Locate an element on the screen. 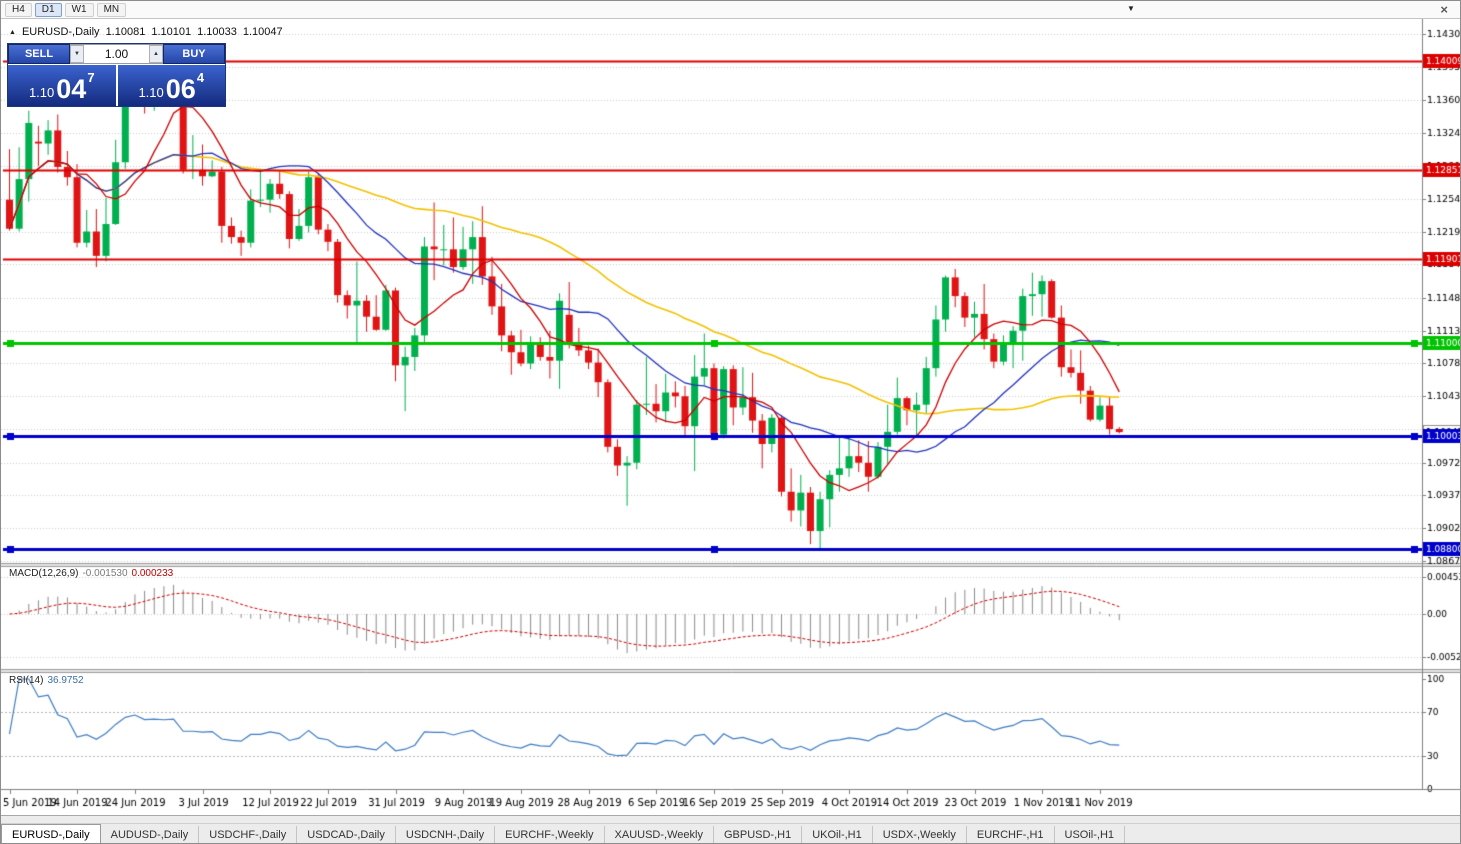  chart-tab-eurchf-weekly: EURCHF-,Weekly is located at coordinates (550, 834).